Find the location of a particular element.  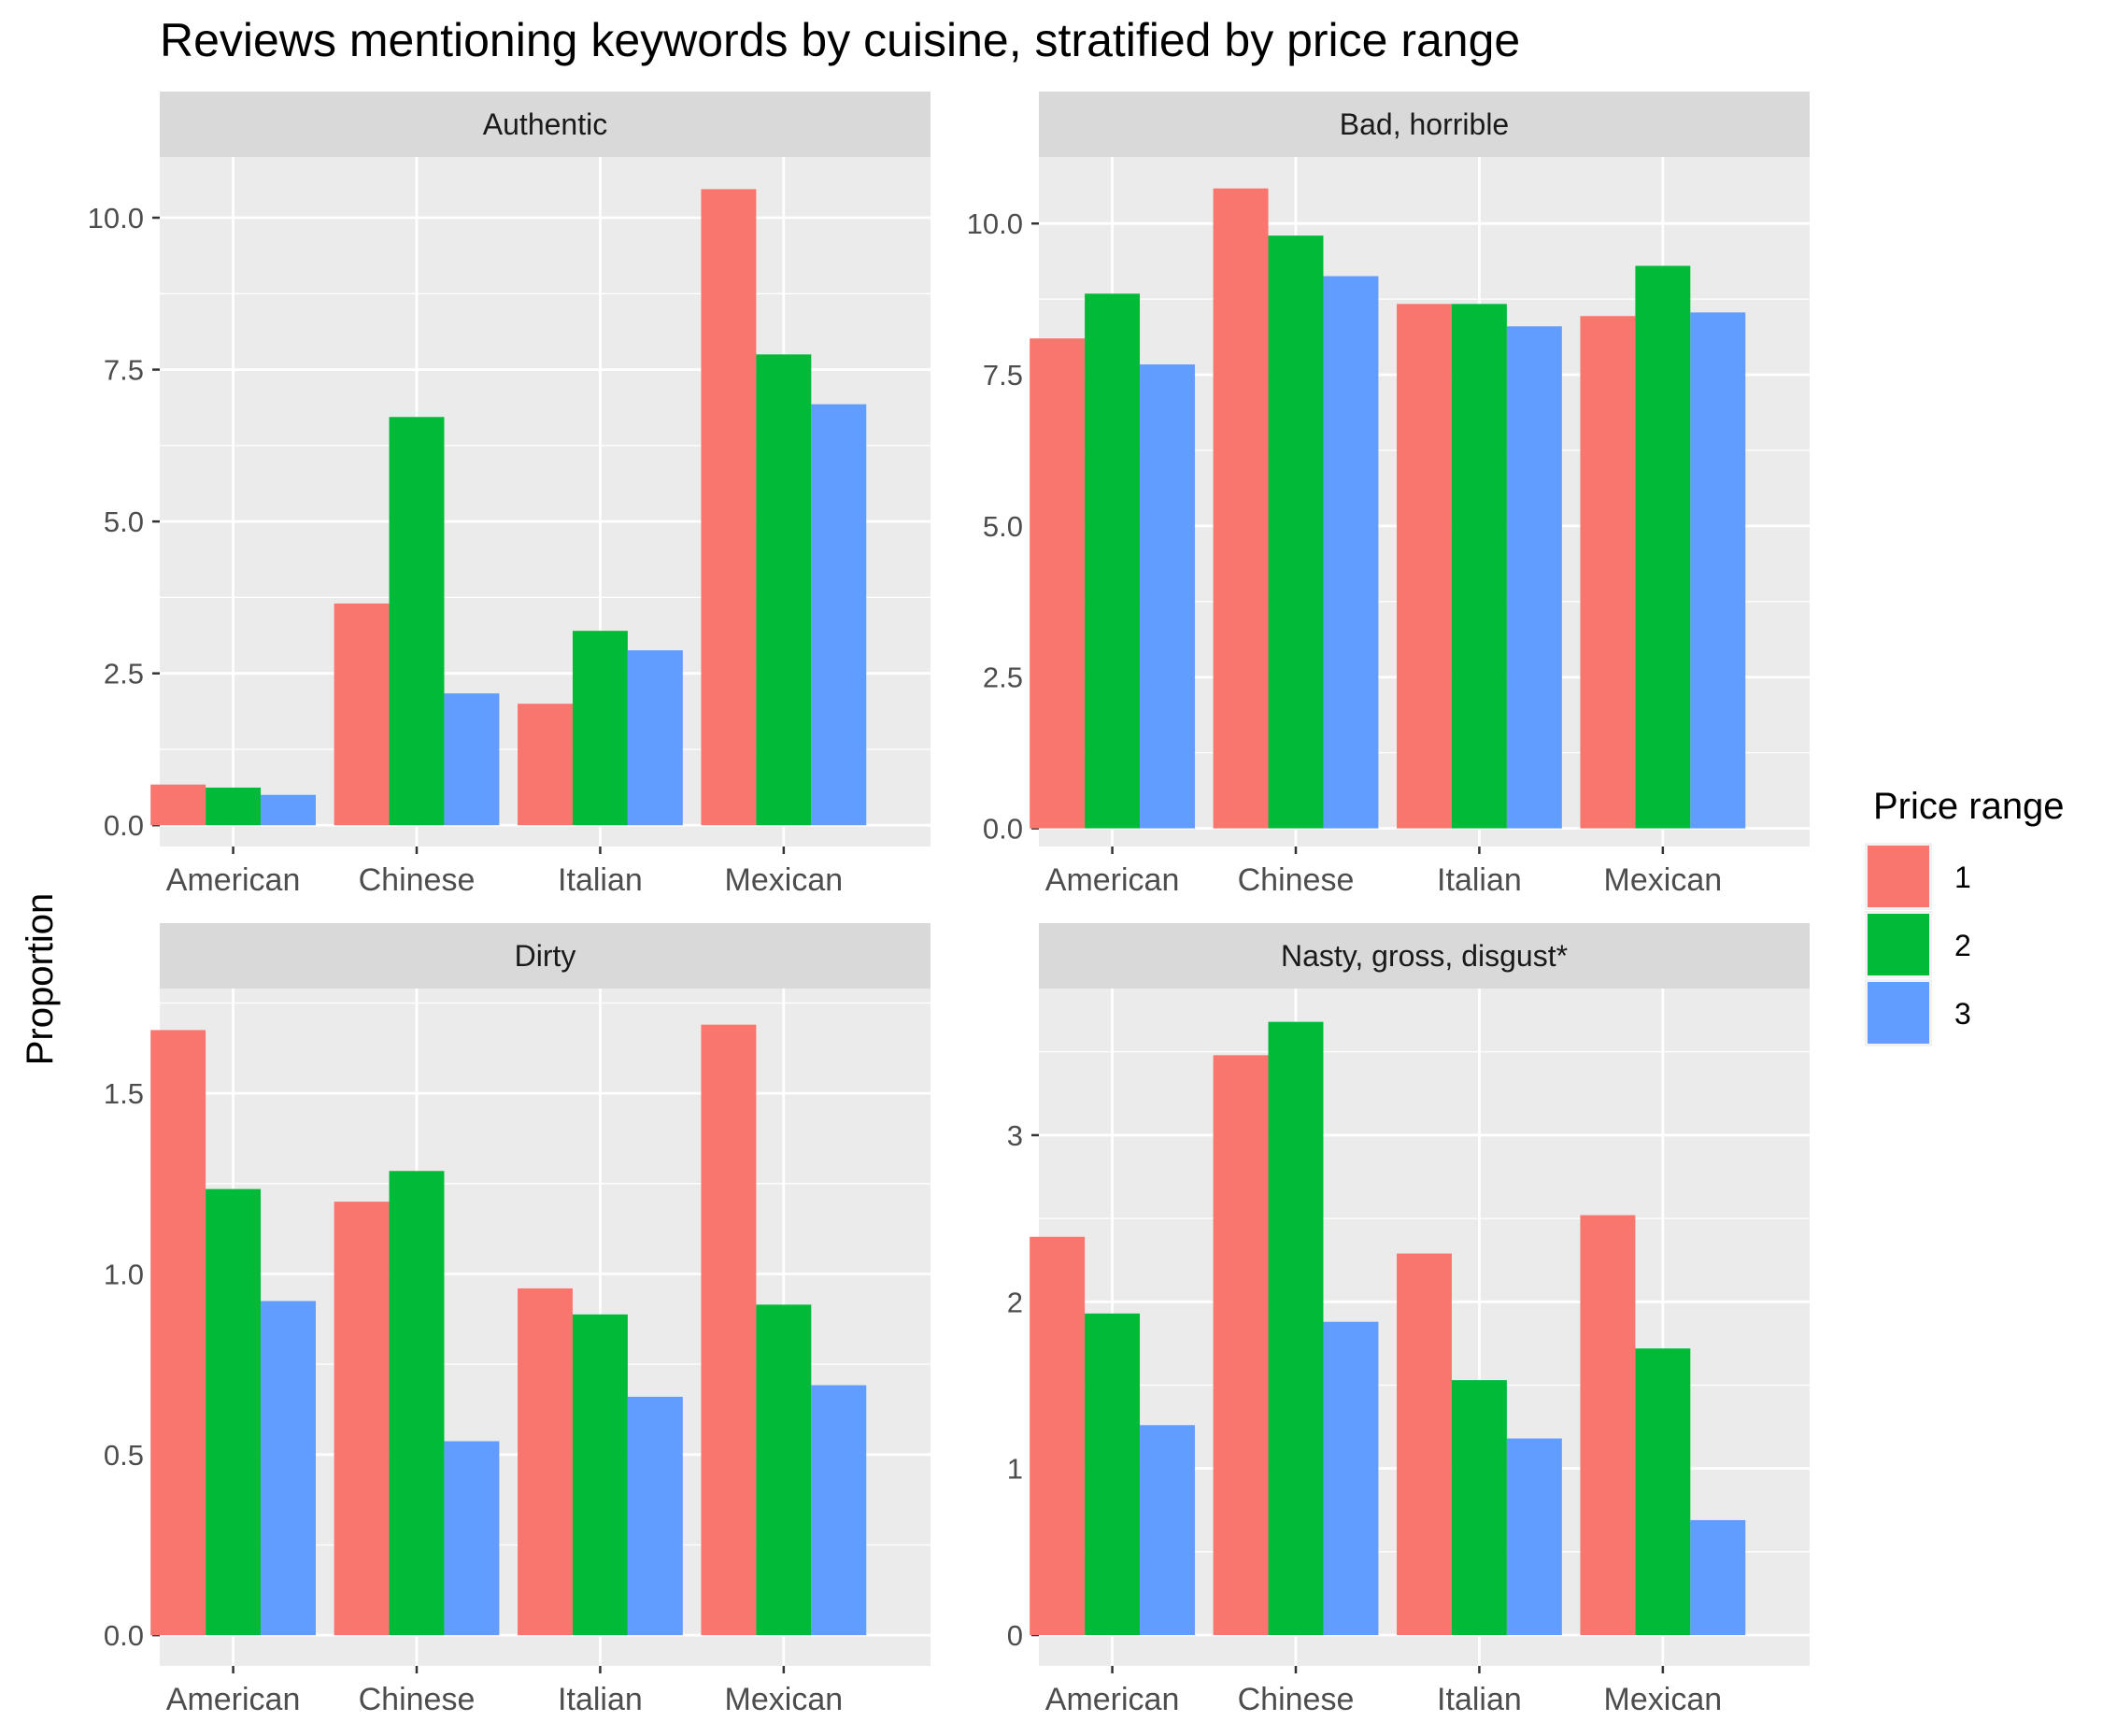

facet-title: Authentic is located at coordinates (545, 124).